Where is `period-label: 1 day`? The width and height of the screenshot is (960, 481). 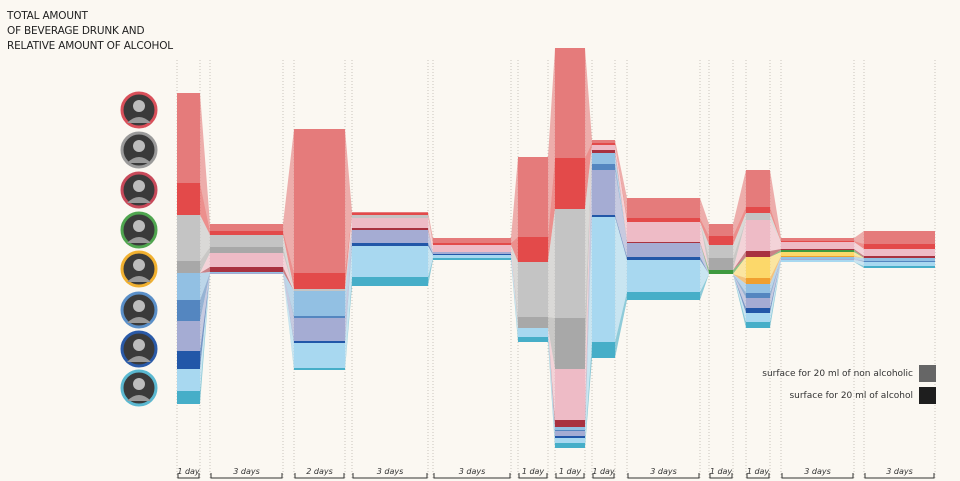
period-label: 1 day is located at coordinates (603, 471).